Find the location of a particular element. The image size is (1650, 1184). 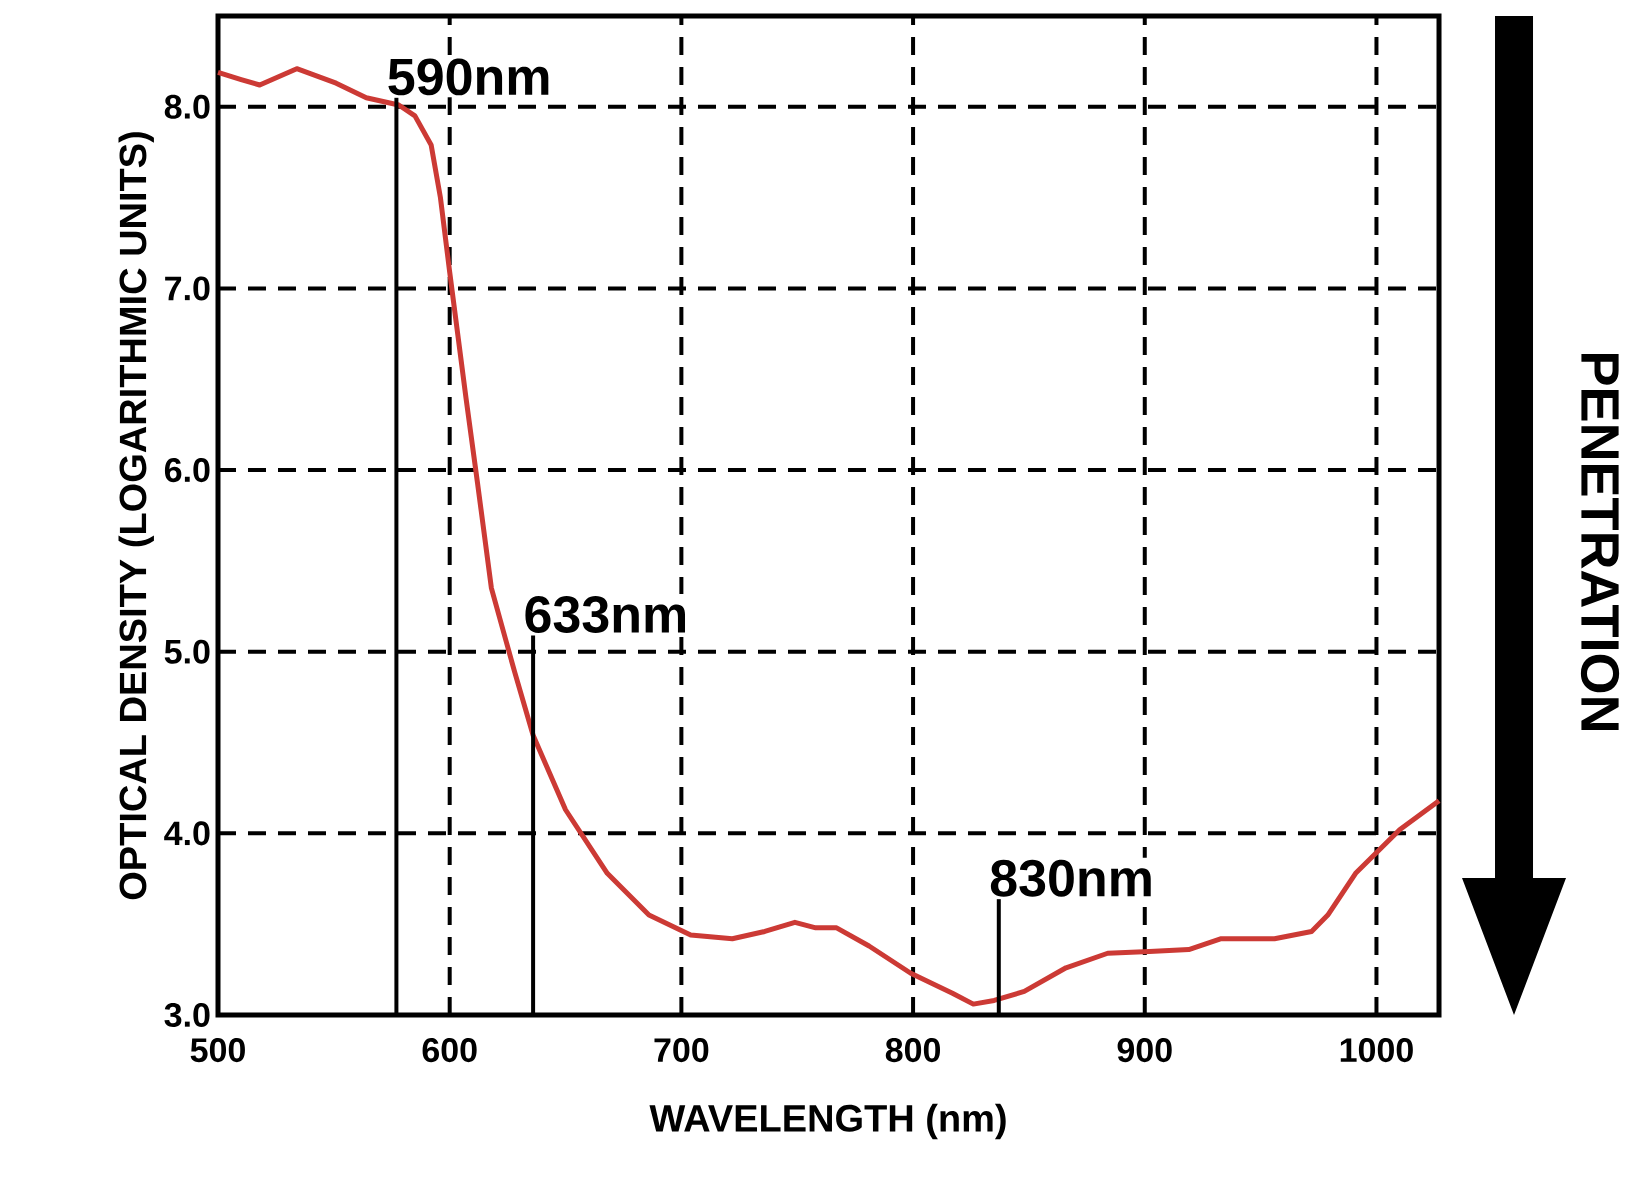

x-tick-label: 900 is located at coordinates (1144, 1050).